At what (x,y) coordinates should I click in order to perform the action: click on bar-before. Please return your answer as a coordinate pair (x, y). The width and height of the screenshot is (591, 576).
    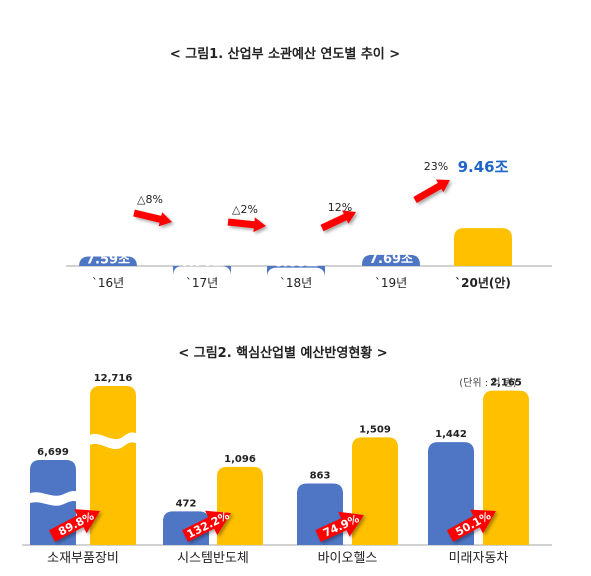
    Looking at the image, I should click on (451, 493).